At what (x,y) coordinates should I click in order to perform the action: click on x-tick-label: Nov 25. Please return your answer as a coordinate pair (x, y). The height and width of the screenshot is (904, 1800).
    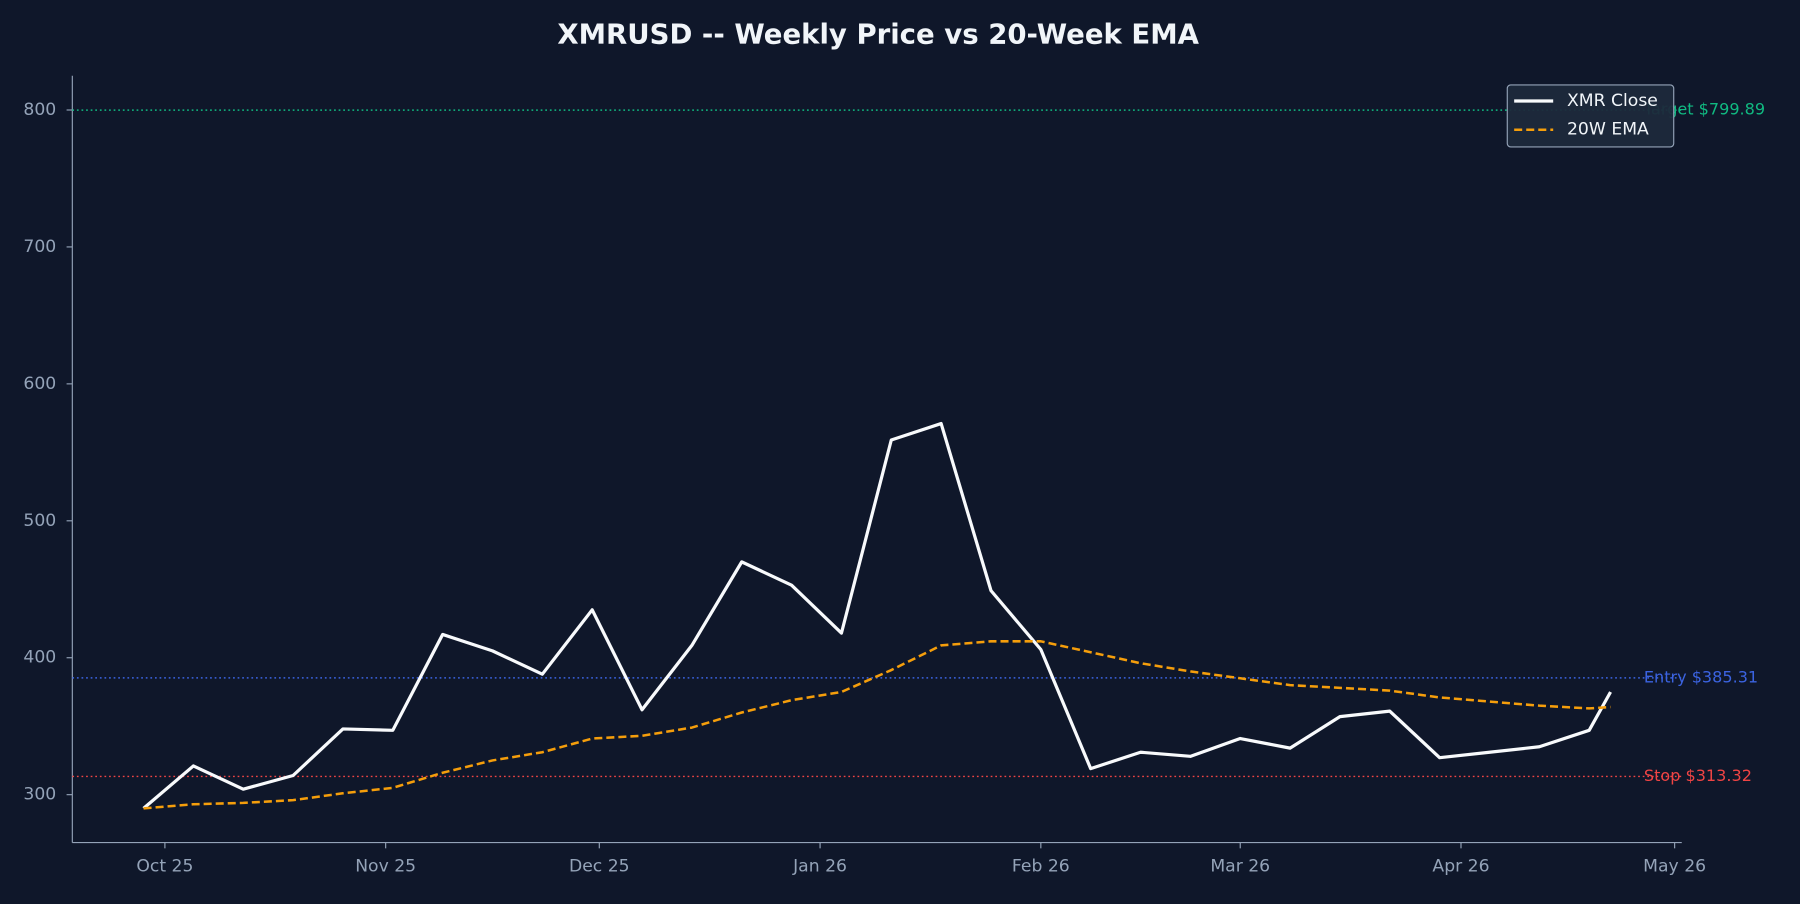
    Looking at the image, I should click on (385, 867).